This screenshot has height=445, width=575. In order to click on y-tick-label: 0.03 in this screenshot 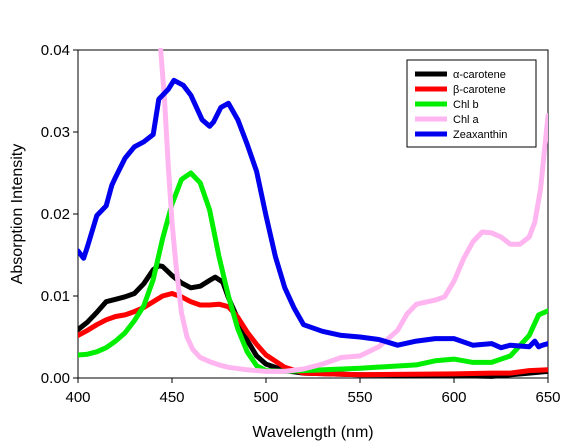, I will do `click(55, 132)`.